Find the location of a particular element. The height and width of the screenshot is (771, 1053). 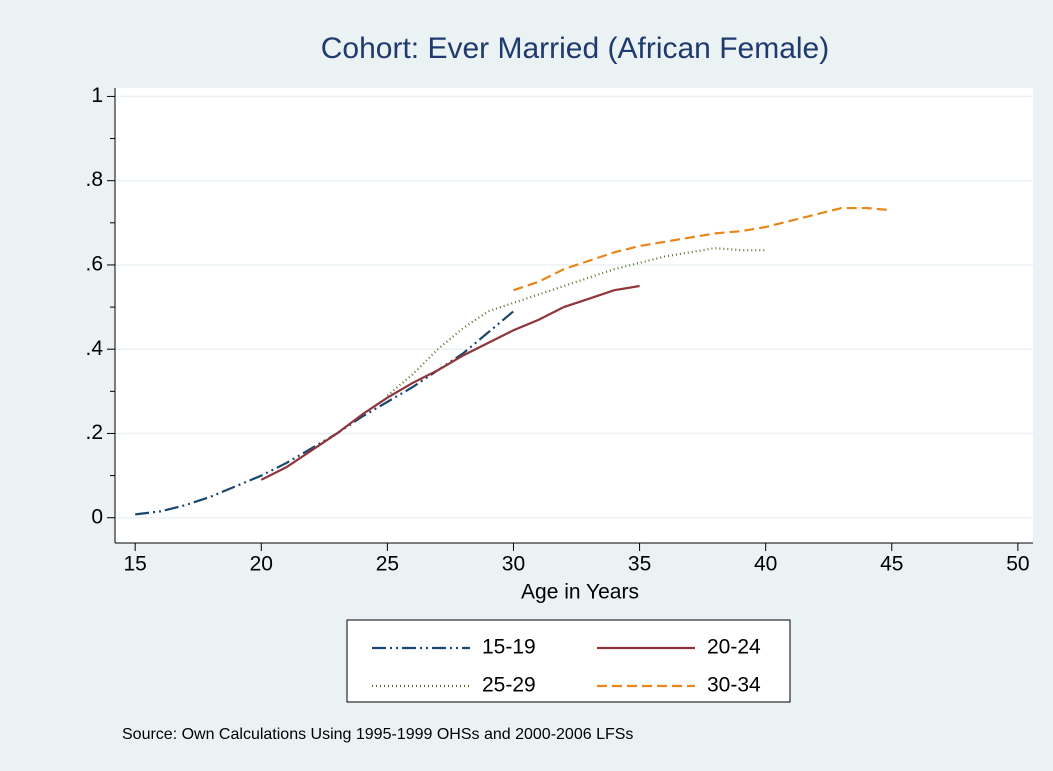

legend-label: 25-29 is located at coordinates (509, 685).